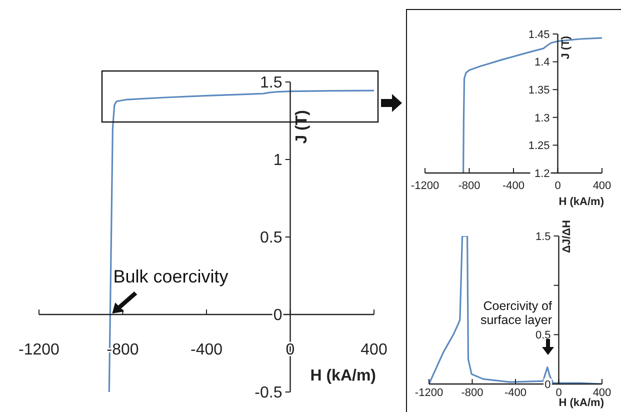 The width and height of the screenshot is (621, 412). What do you see at coordinates (542, 118) in the screenshot?
I see `y-tick-label: 1.3` at bounding box center [542, 118].